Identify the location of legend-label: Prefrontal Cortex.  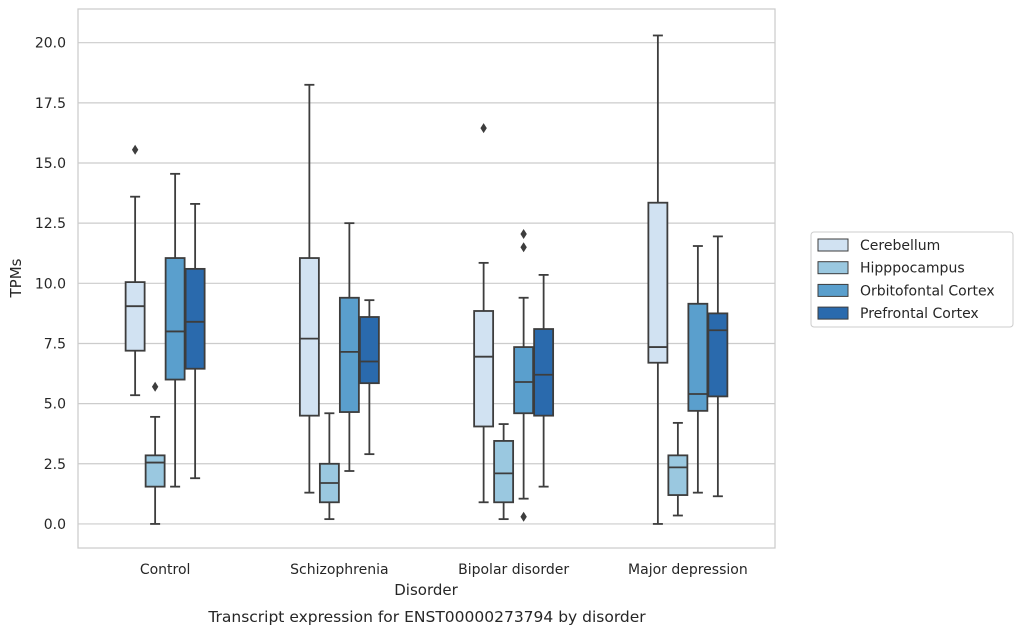
(919, 314).